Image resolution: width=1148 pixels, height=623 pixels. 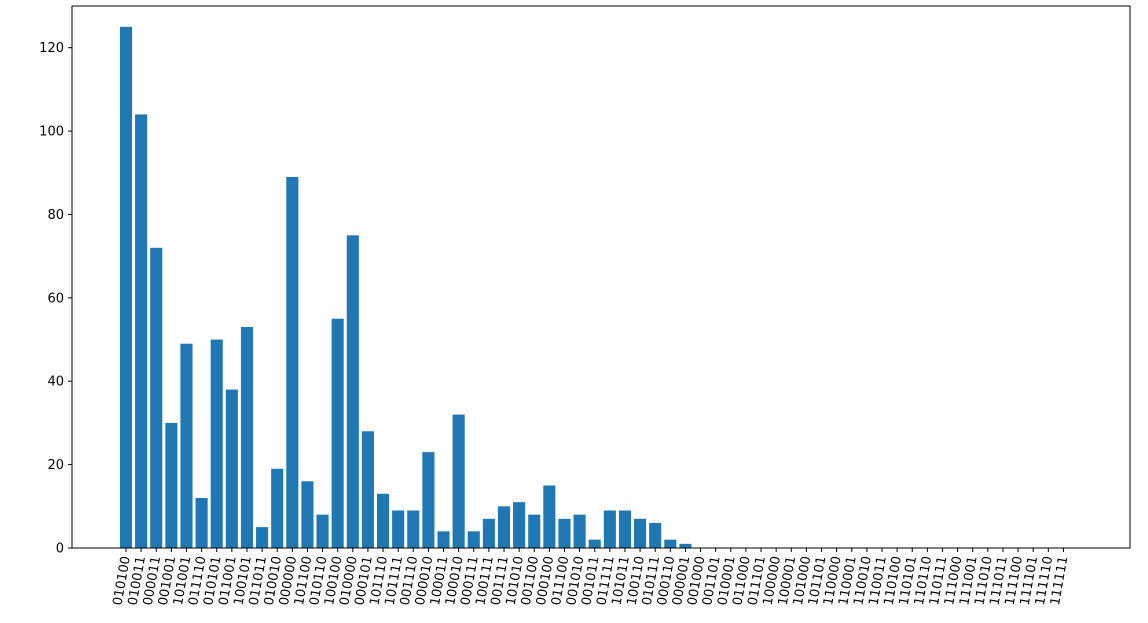 What do you see at coordinates (55, 382) in the screenshot?
I see `y-tick-label: 40` at bounding box center [55, 382].